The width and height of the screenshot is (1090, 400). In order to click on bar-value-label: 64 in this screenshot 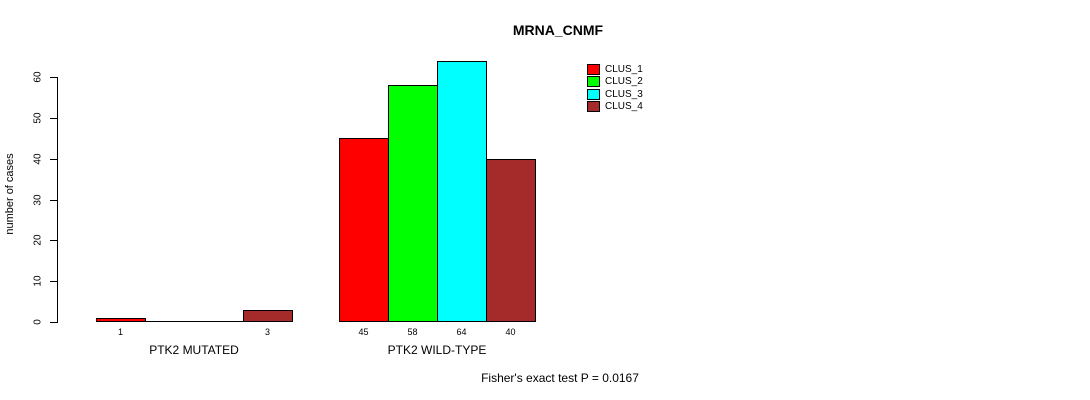, I will do `click(461, 332)`.